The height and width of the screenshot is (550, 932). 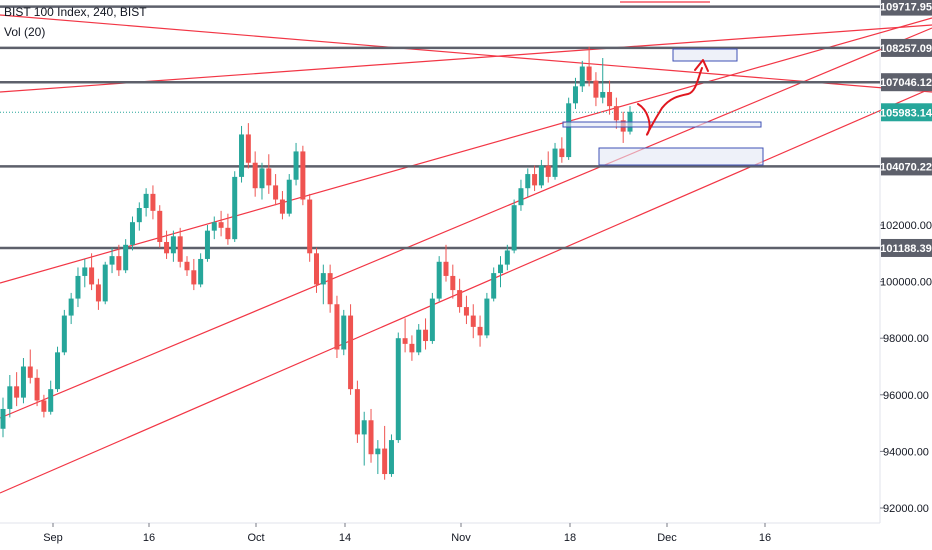 What do you see at coordinates (662, 124) in the screenshot?
I see `resistance-box` at bounding box center [662, 124].